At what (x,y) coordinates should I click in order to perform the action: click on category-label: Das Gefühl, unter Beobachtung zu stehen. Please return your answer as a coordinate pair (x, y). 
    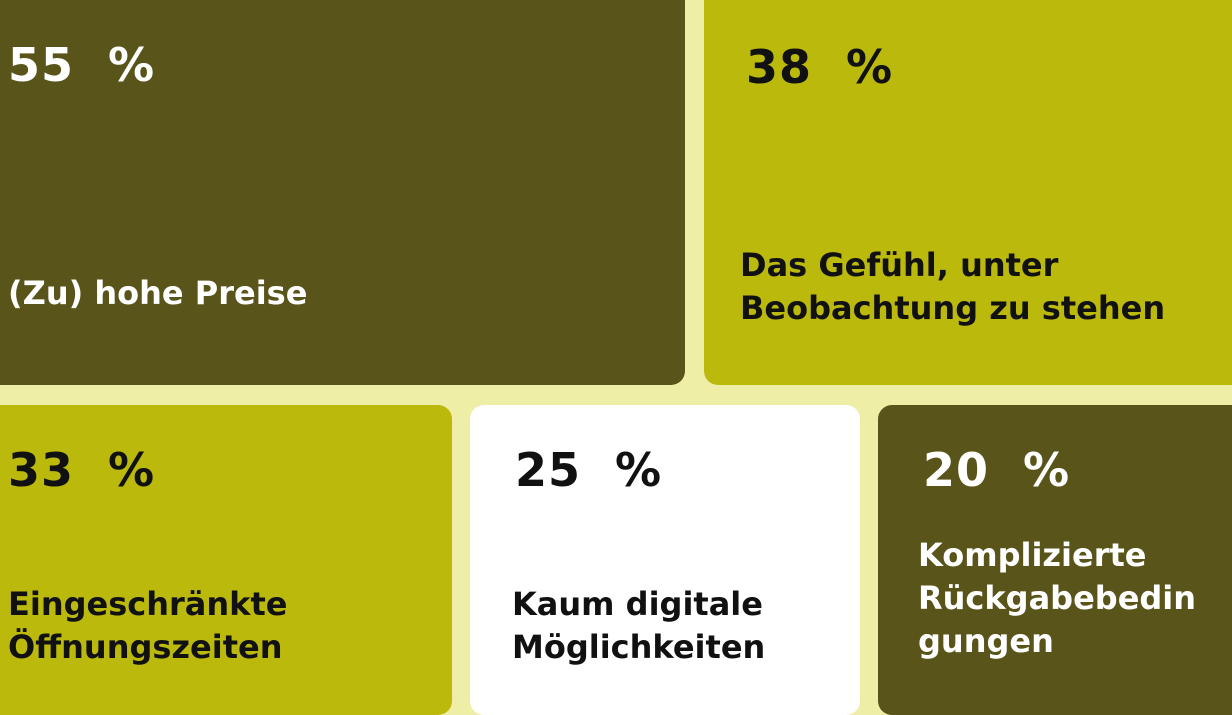
    Looking at the image, I should click on (953, 286).